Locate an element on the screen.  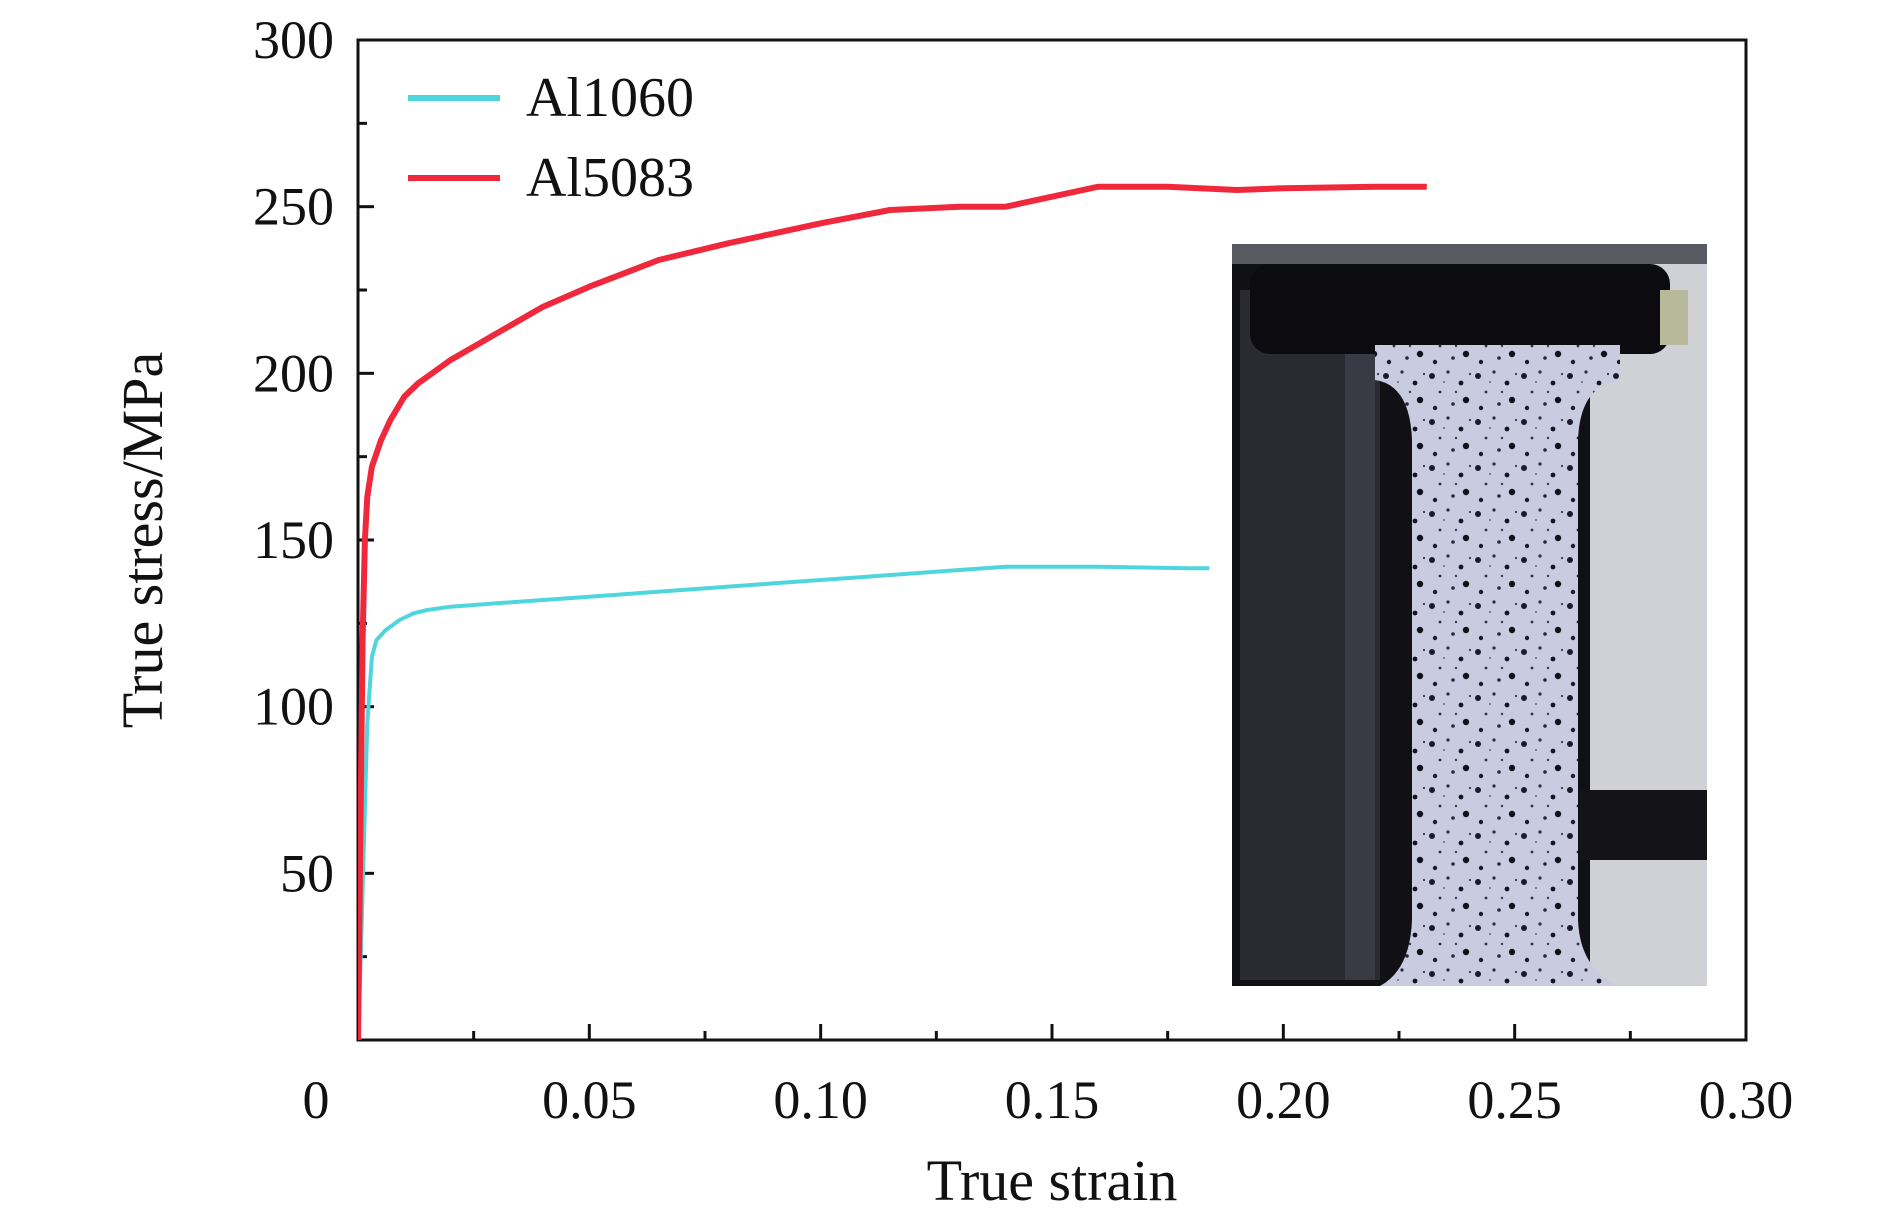
y-tick-label: 50 is located at coordinates (307, 873).